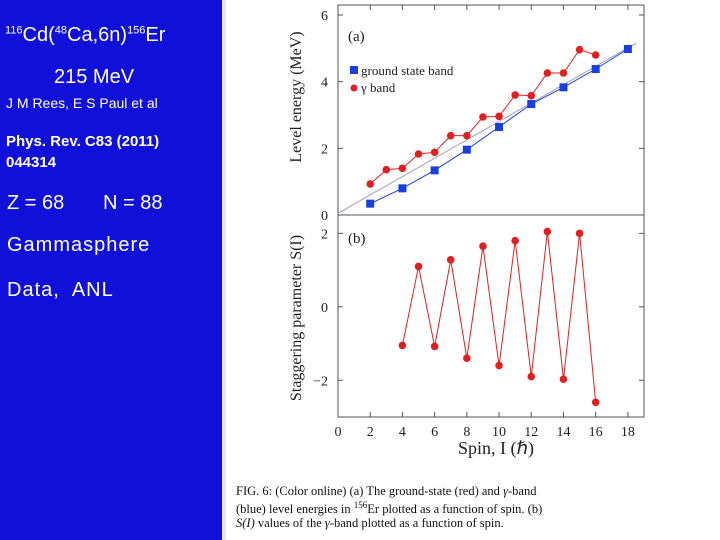 The image size is (720, 540). Describe the element at coordinates (531, 432) in the screenshot. I see `x-tick-label: 12` at that location.